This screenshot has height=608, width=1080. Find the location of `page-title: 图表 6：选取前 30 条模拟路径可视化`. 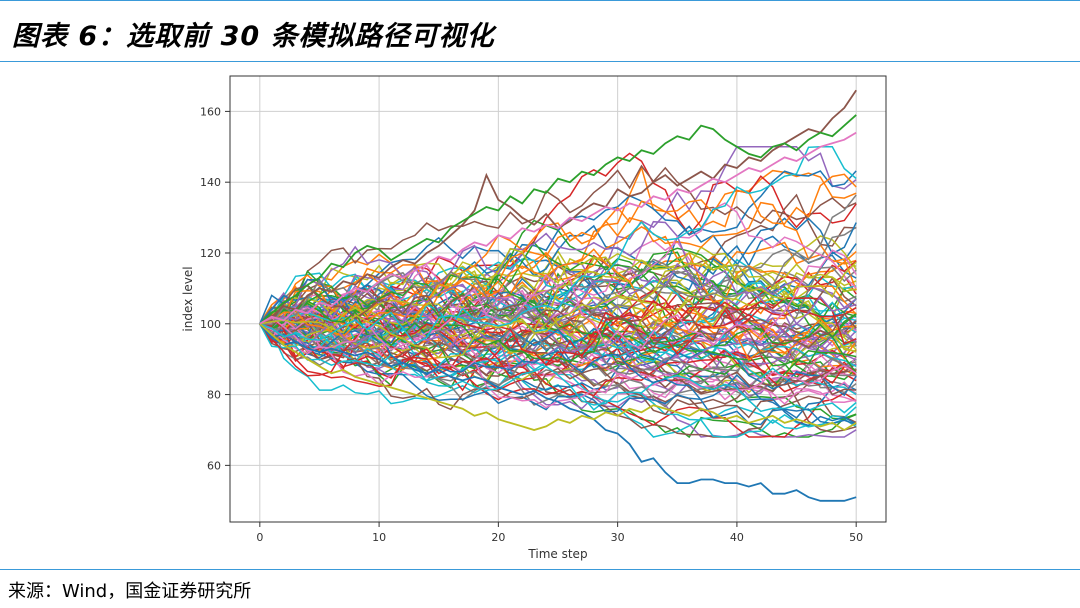

page-title: 图表 6：选取前 30 条模拟路径可视化 is located at coordinates (253, 36).